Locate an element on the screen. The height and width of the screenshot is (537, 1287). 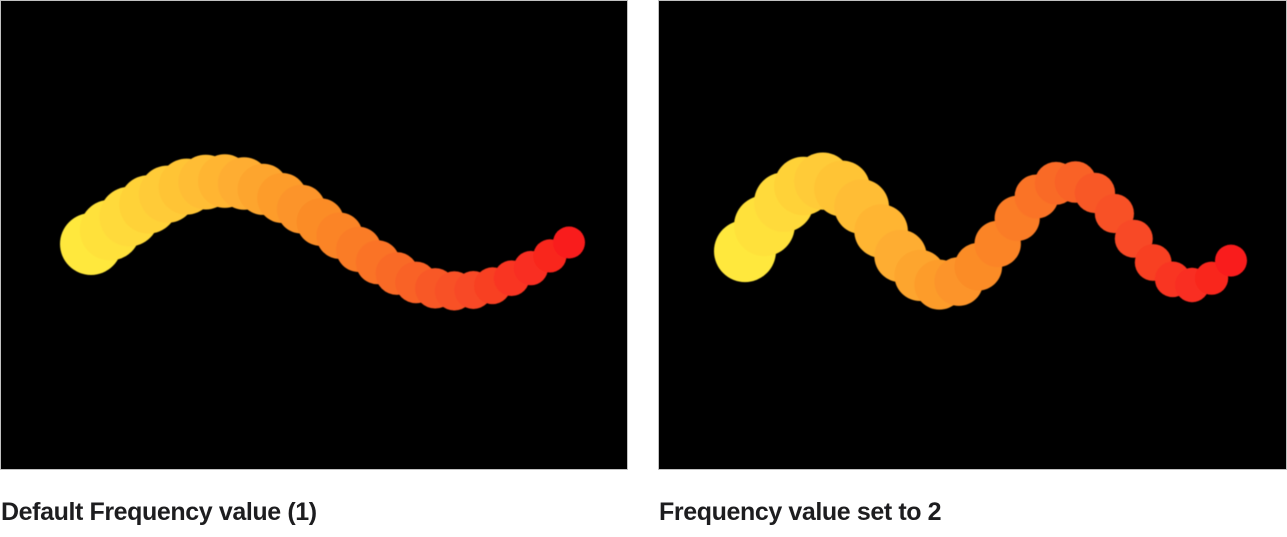
caption-frequency-default: Default Frequency value (1) is located at coordinates (159, 512).